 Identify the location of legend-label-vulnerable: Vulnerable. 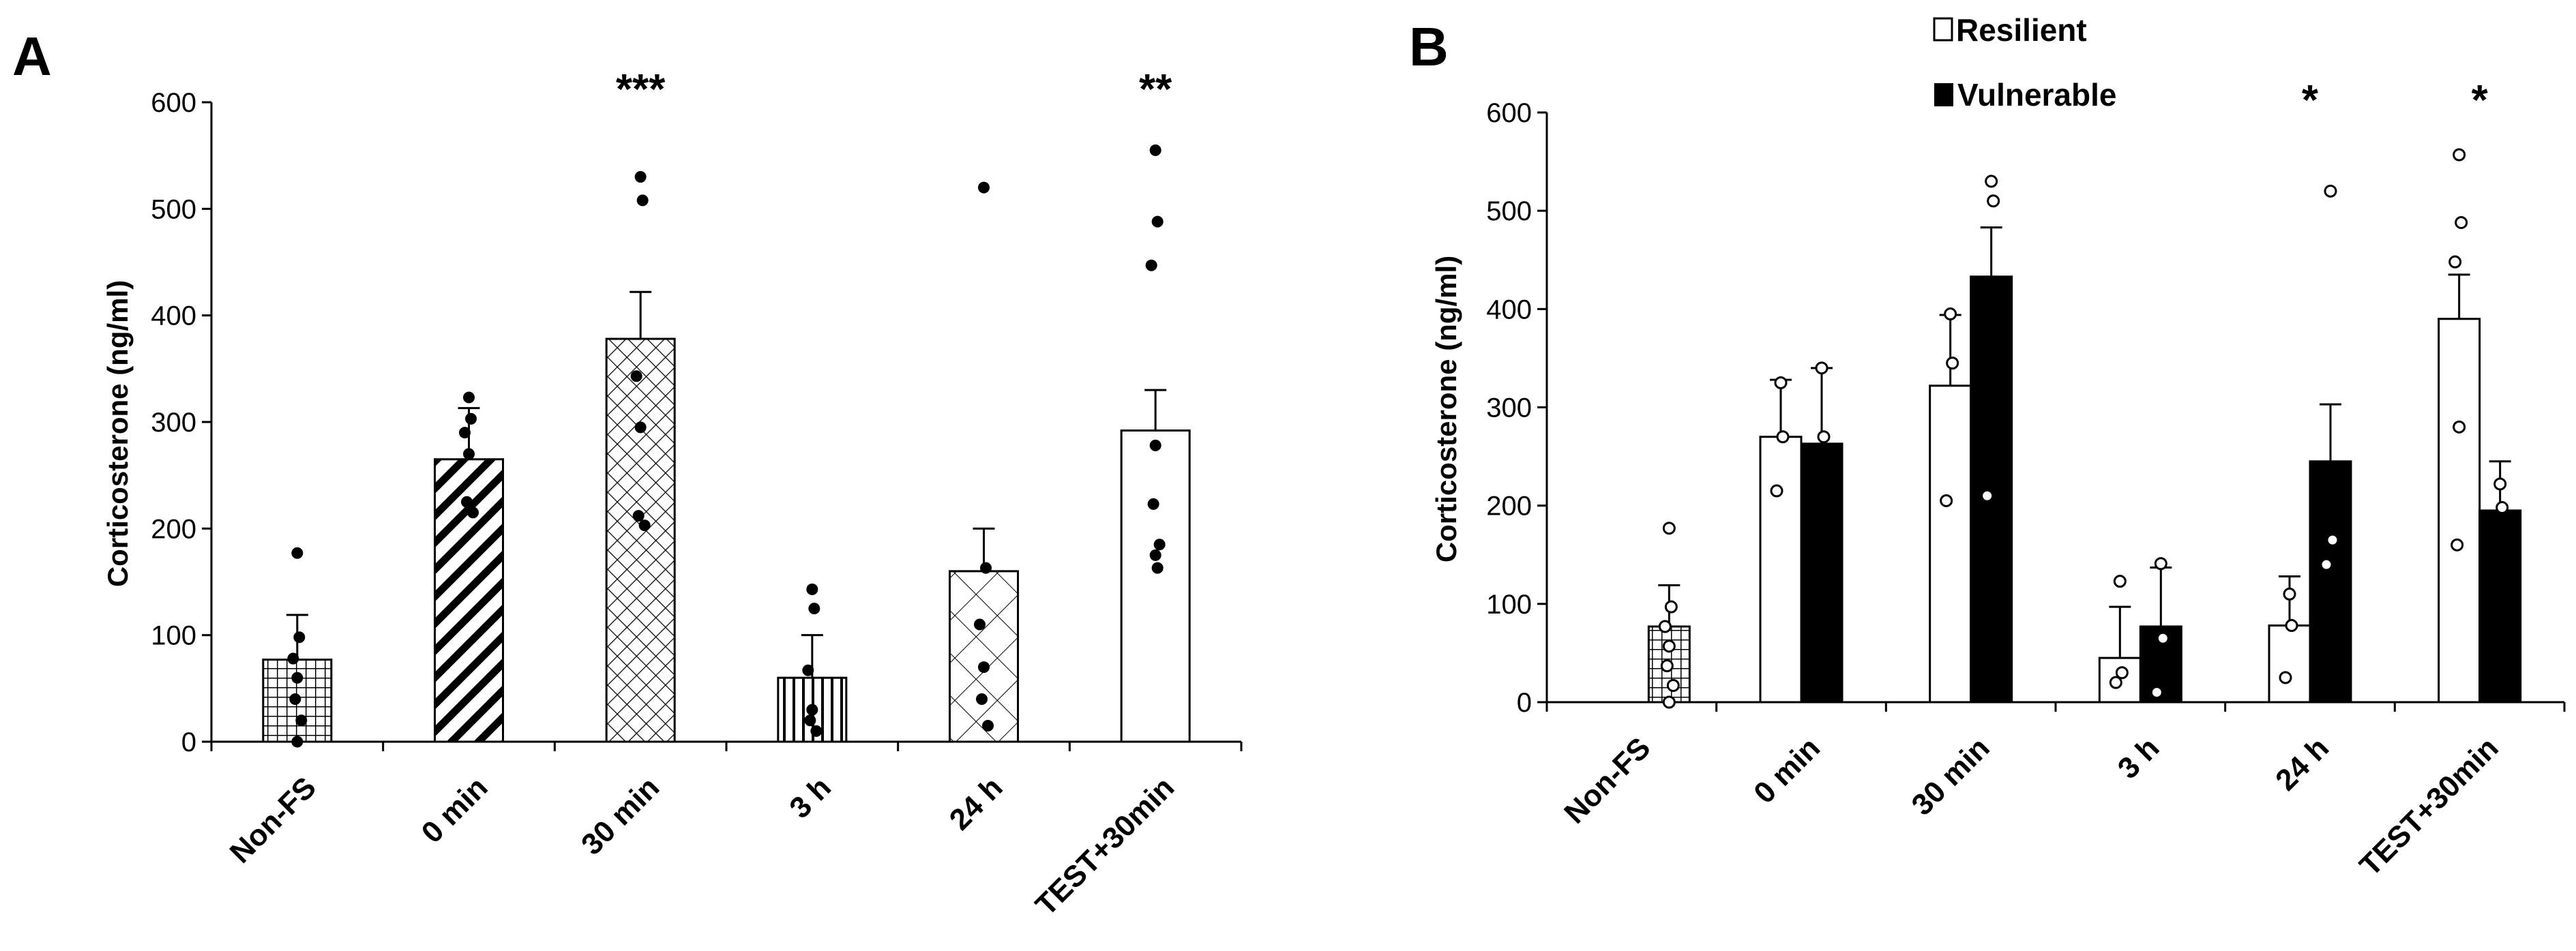
(2036, 94).